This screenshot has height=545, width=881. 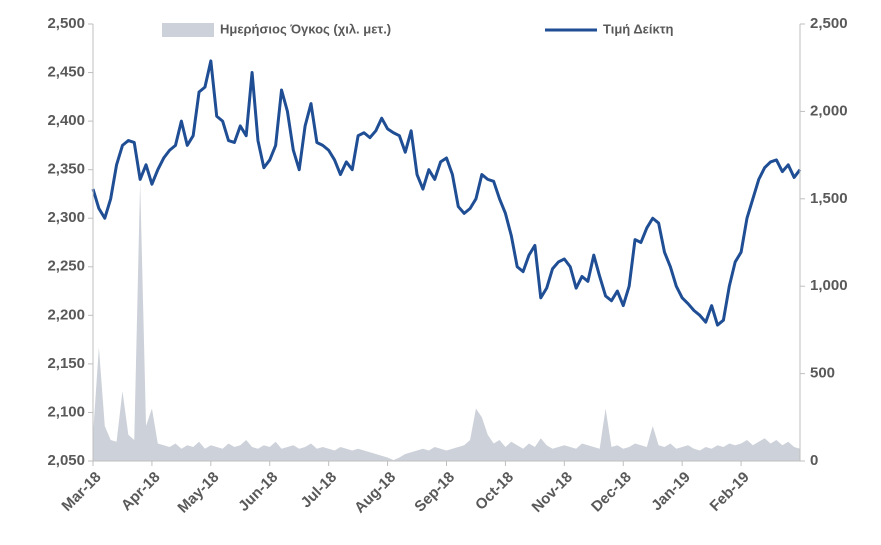 I want to click on x-tick-label: Mar-18, so click(x=81, y=492).